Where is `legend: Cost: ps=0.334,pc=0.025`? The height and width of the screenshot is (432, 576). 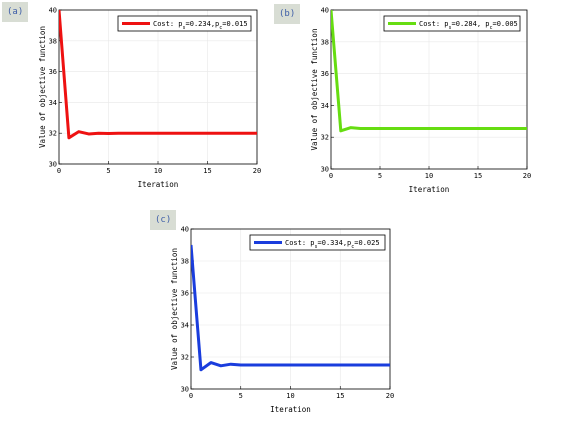 legend: Cost: ps=0.334,pc=0.025 is located at coordinates (317, 242).